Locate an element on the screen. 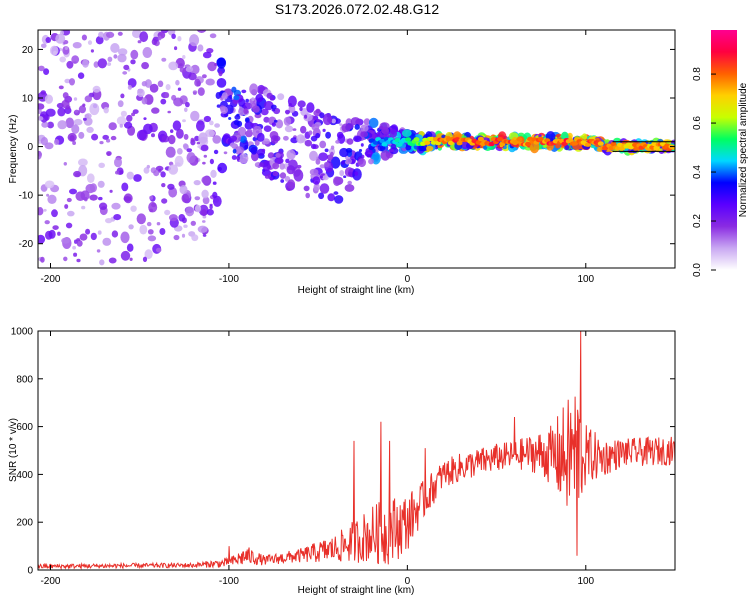 This screenshot has width=750, height=600. colorbar-label: Normalized spectral amplitude is located at coordinates (743, 149).